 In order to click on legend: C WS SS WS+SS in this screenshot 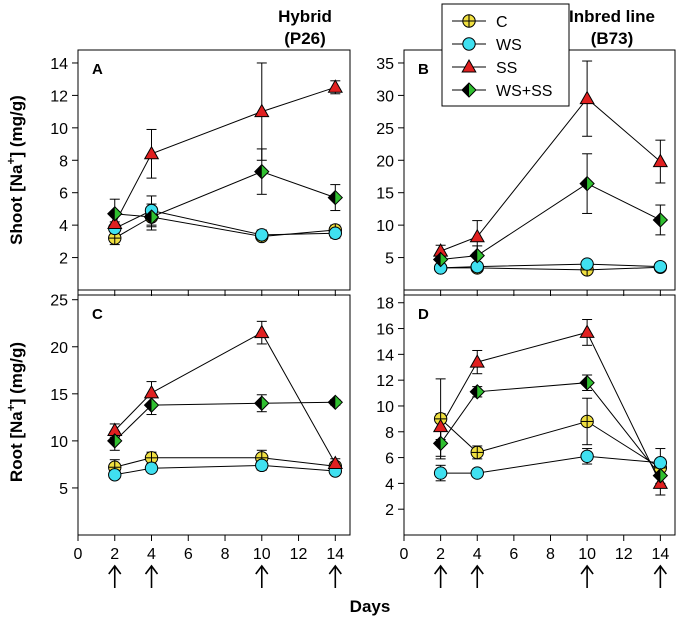, I will do `click(505, 55)`.